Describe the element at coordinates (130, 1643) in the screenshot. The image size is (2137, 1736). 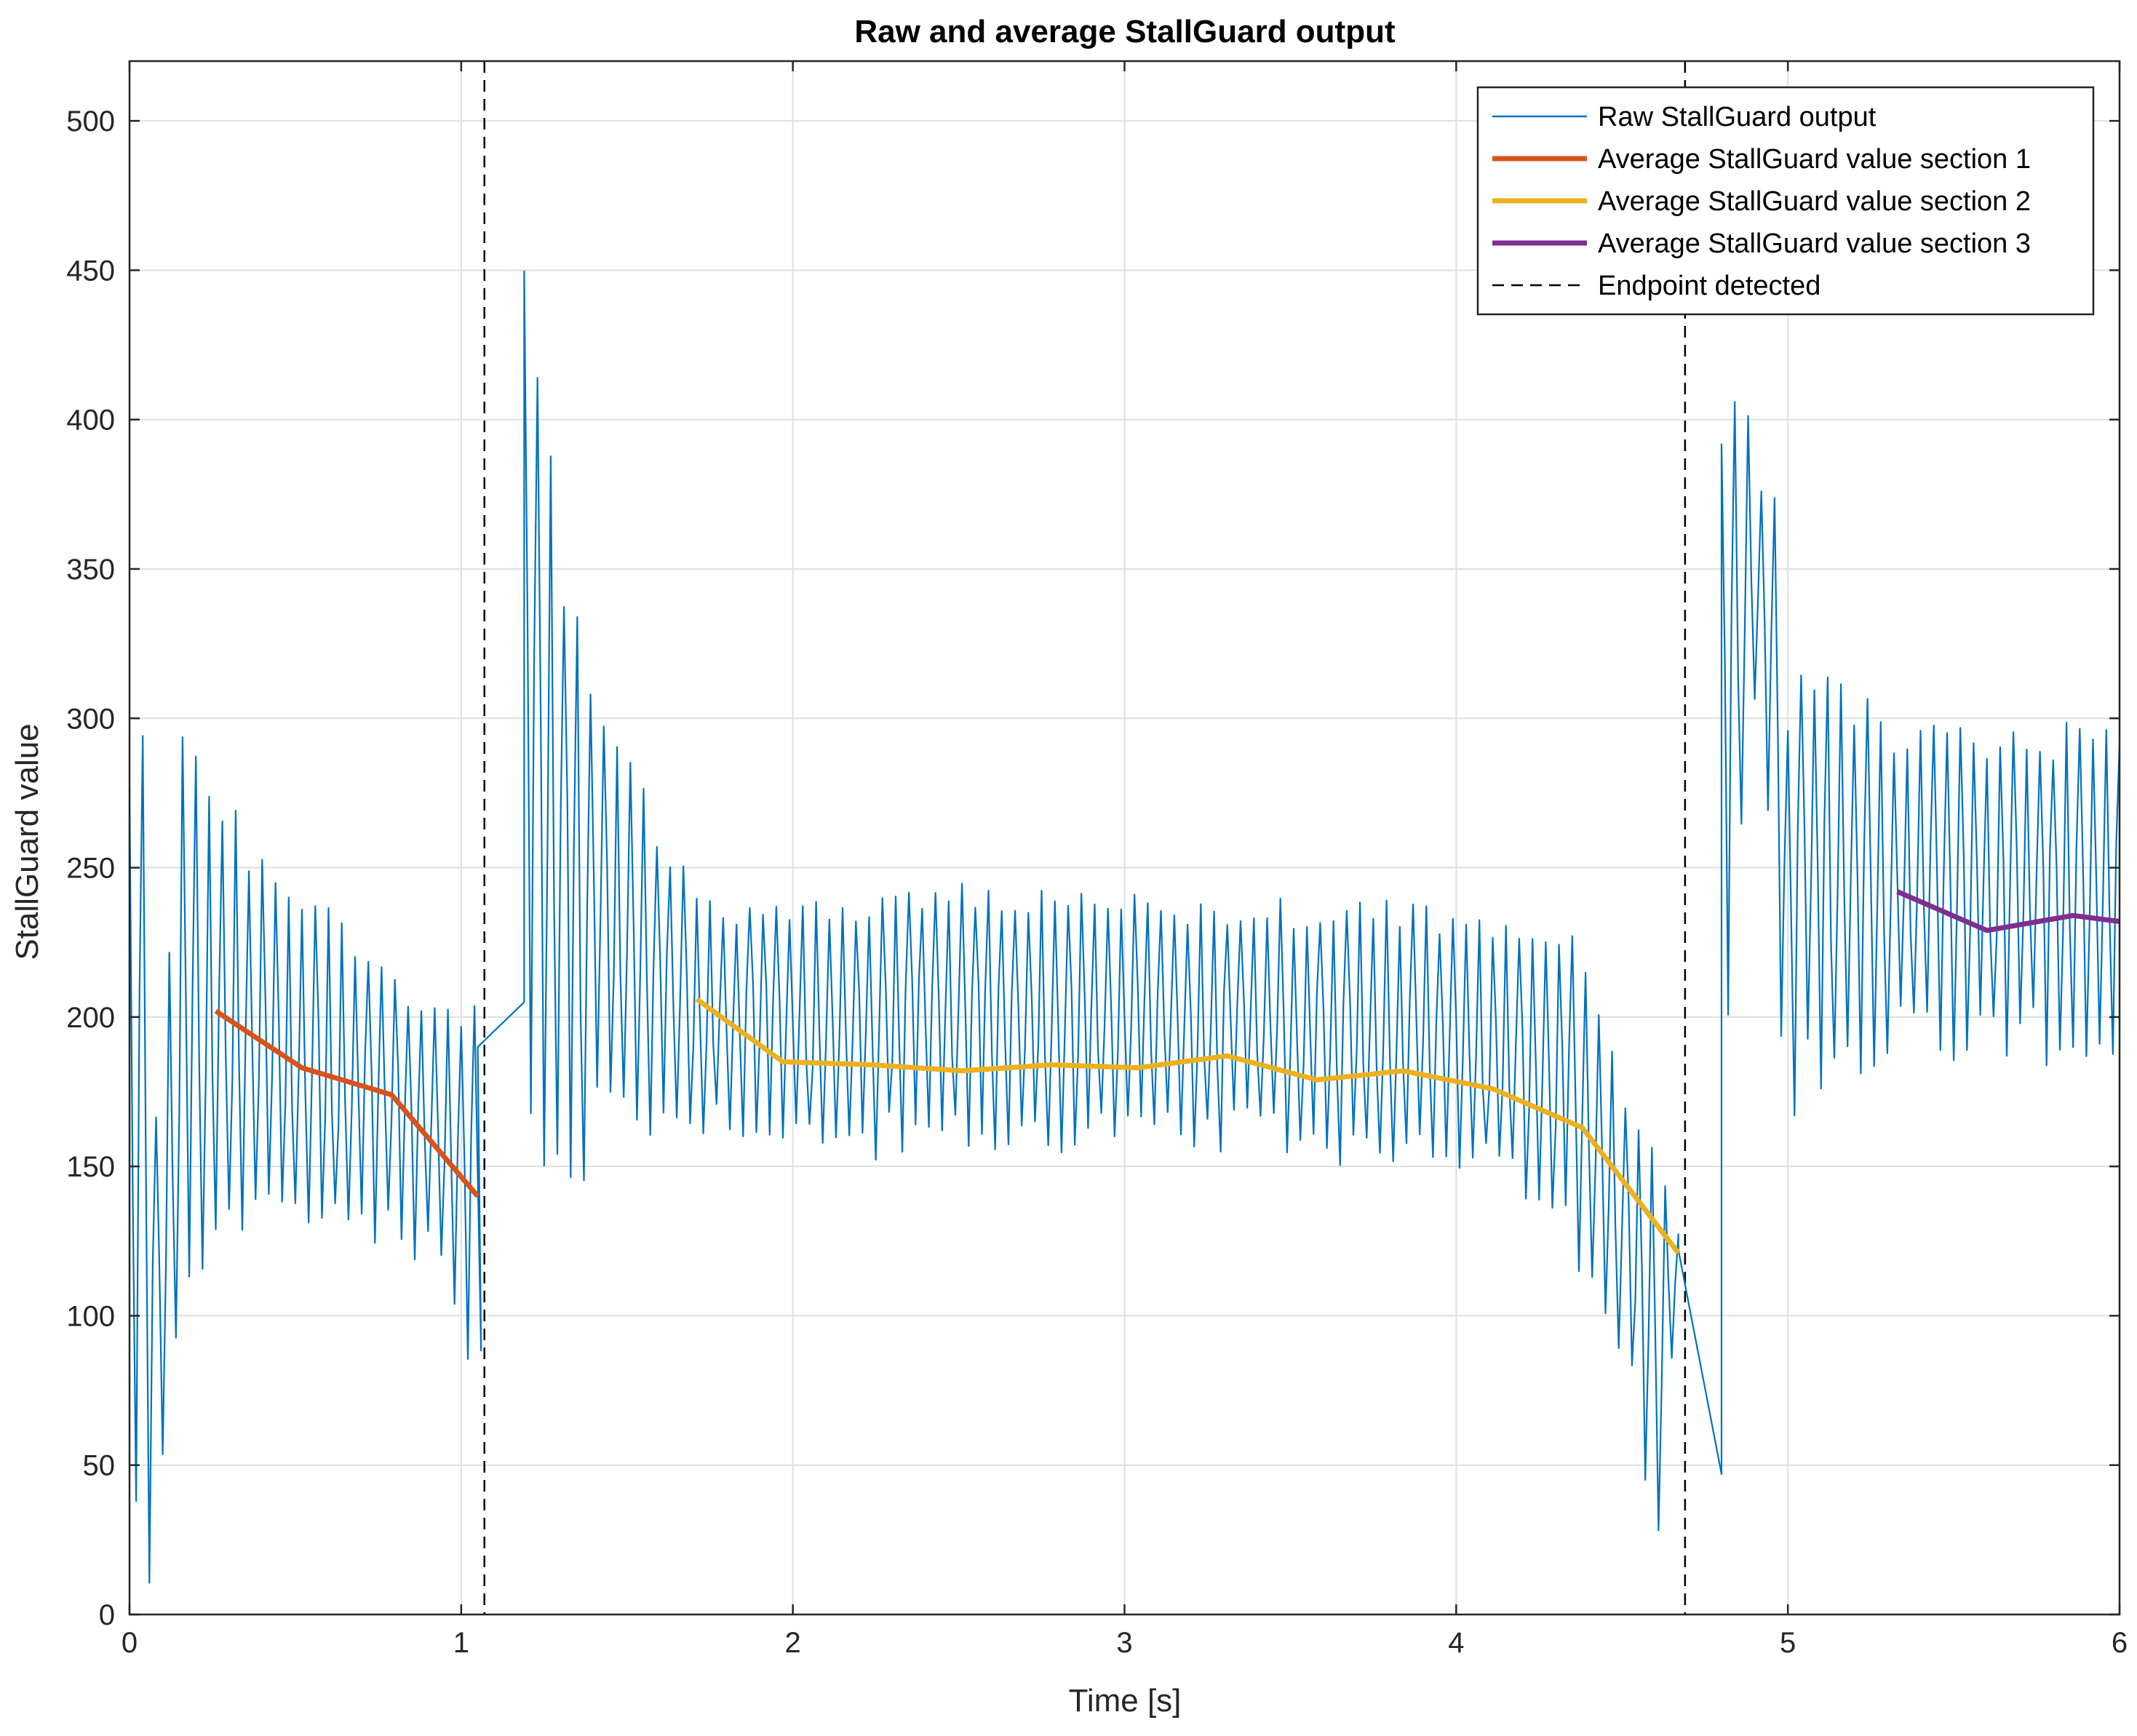
I see `x-tick-label: 0` at that location.